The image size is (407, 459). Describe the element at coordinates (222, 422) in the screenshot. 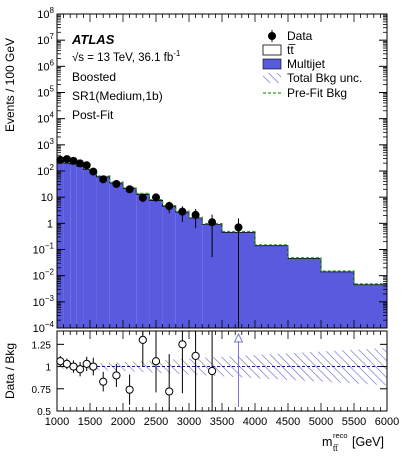

I see `x-tick-label: 3500` at that location.